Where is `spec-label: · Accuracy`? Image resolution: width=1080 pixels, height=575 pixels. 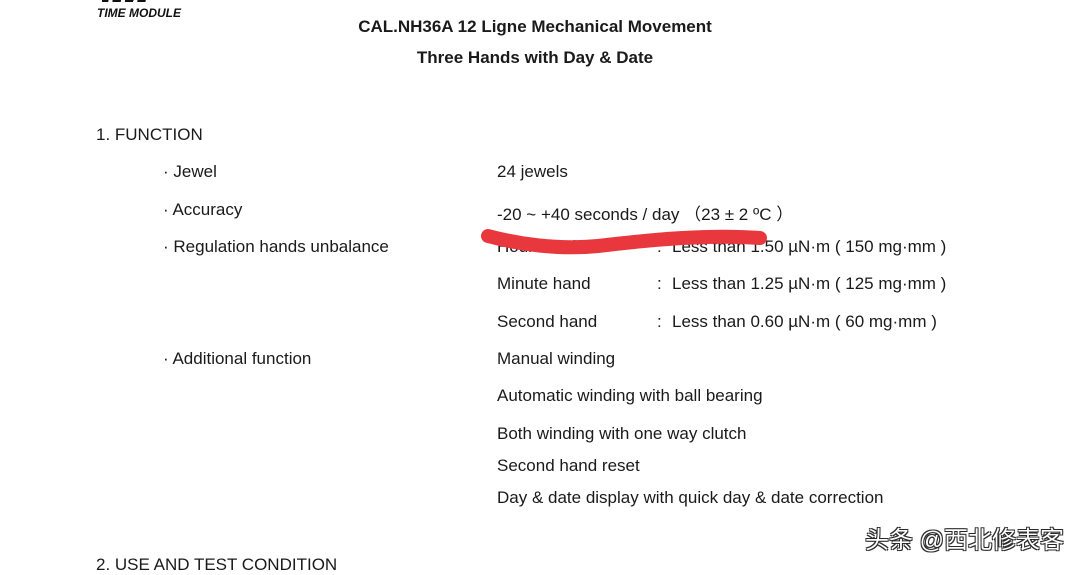 spec-label: · Accuracy is located at coordinates (203, 209).